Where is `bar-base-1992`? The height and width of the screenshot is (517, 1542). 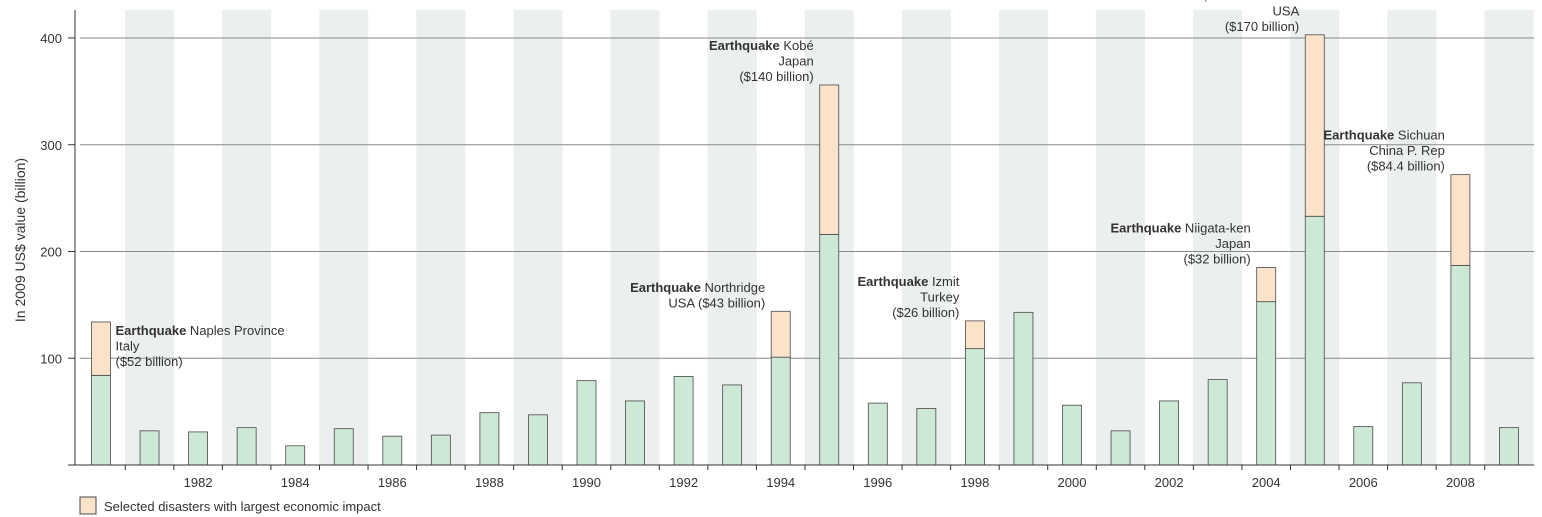 bar-base-1992 is located at coordinates (683, 420).